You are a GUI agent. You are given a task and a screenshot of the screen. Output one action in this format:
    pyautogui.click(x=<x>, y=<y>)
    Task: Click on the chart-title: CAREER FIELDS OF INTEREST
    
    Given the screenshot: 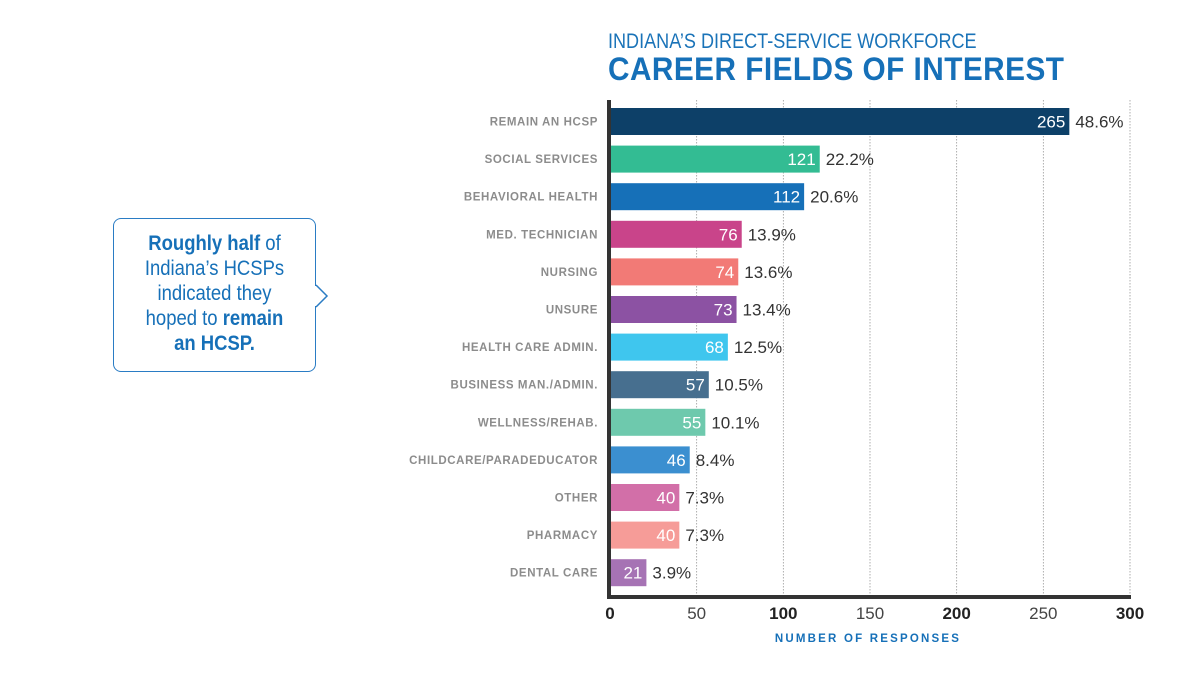 What is the action you would take?
    pyautogui.click(x=836, y=69)
    